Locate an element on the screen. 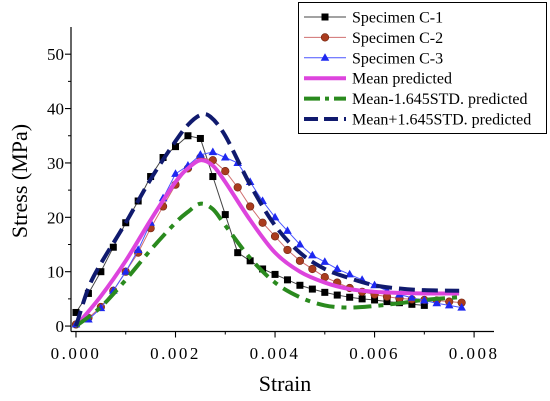 This screenshot has height=401, width=550. legend-entry-specimen-c-2: Specimen C-2 is located at coordinates (373, 38).